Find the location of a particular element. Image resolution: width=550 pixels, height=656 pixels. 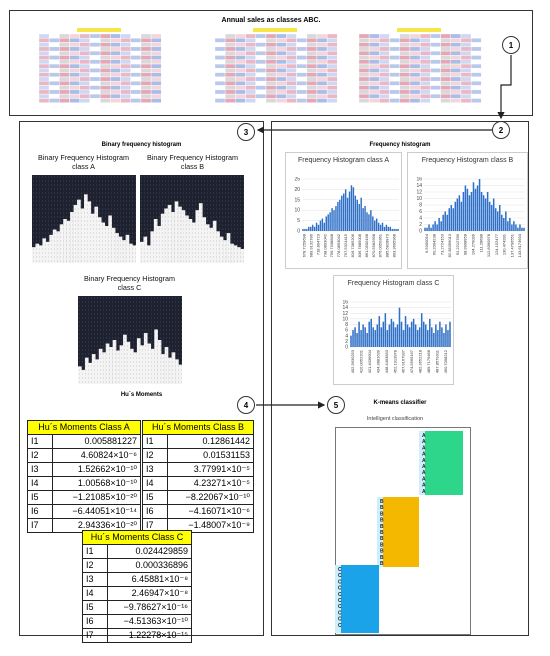

freq-a-xtick: 885.6828973 is located at coordinates (387, 245).